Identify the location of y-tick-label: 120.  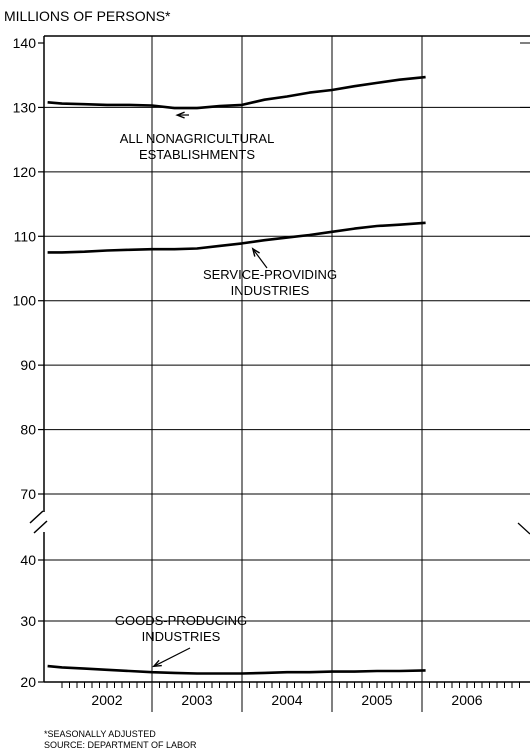
(25, 172).